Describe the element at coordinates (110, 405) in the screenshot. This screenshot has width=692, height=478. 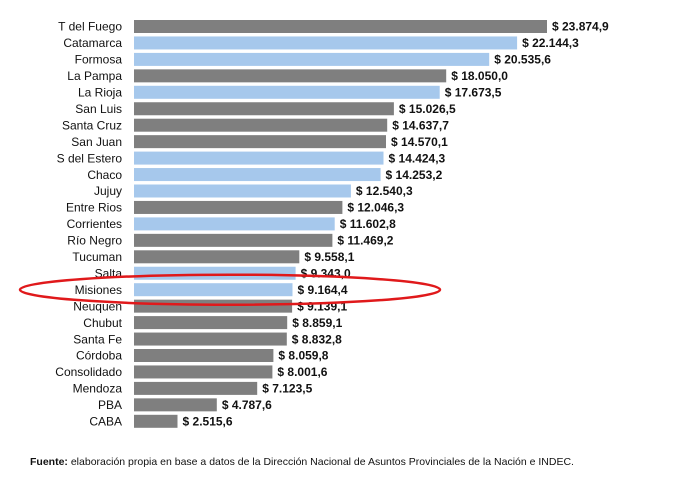
I see `category-label-pba: PBA` at that location.